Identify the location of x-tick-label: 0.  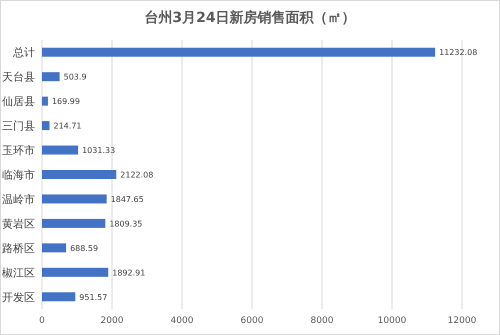
(42, 321).